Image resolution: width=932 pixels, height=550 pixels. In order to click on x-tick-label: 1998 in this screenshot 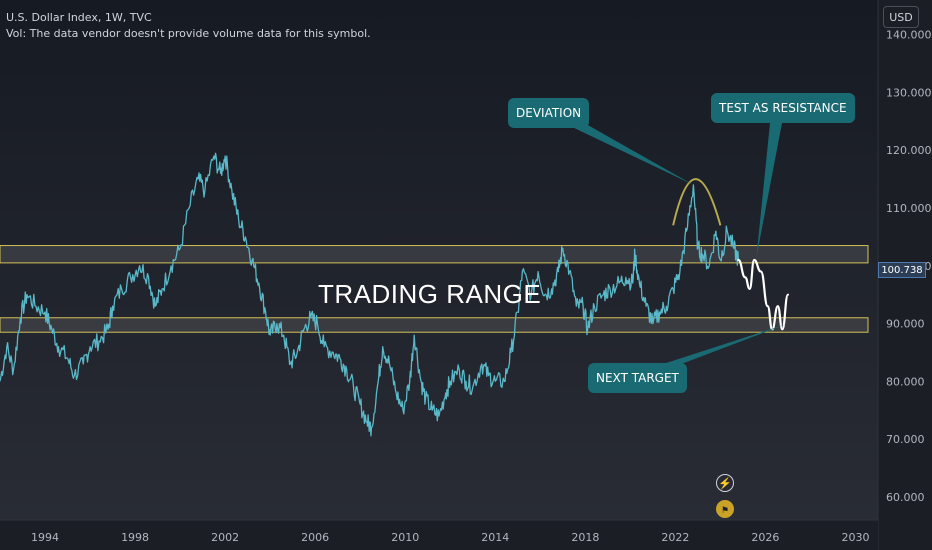, I will do `click(135, 537)`.